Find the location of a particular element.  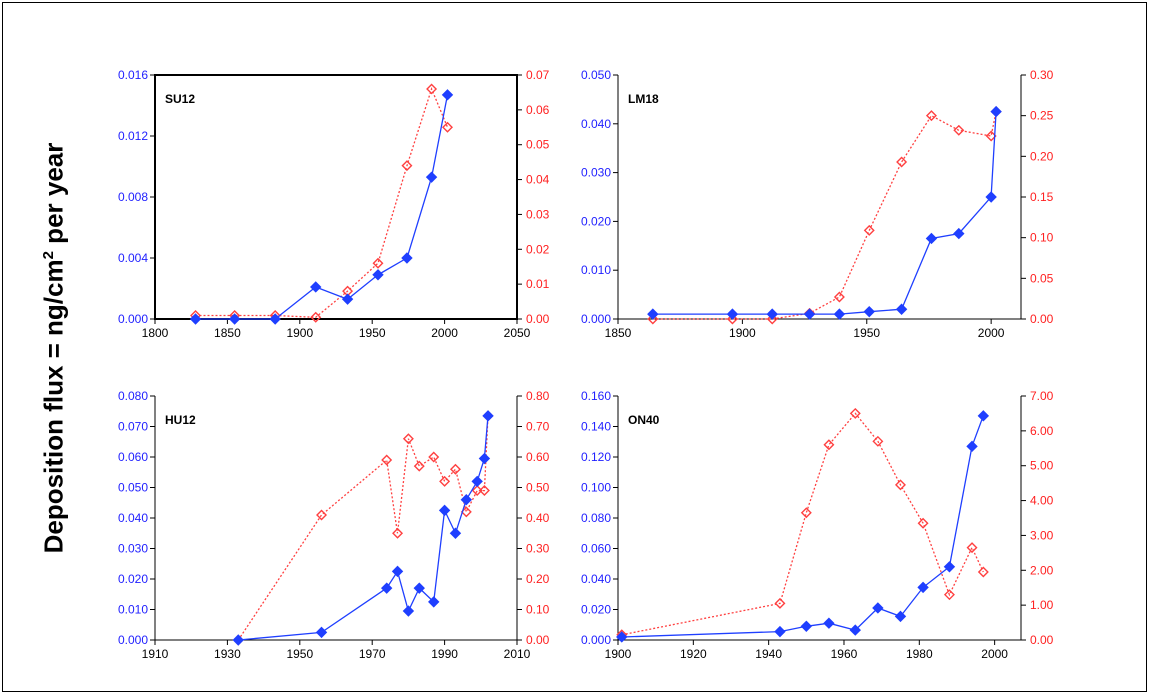

right-y-tick-label: 0.30 is located at coordinates (1042, 75).